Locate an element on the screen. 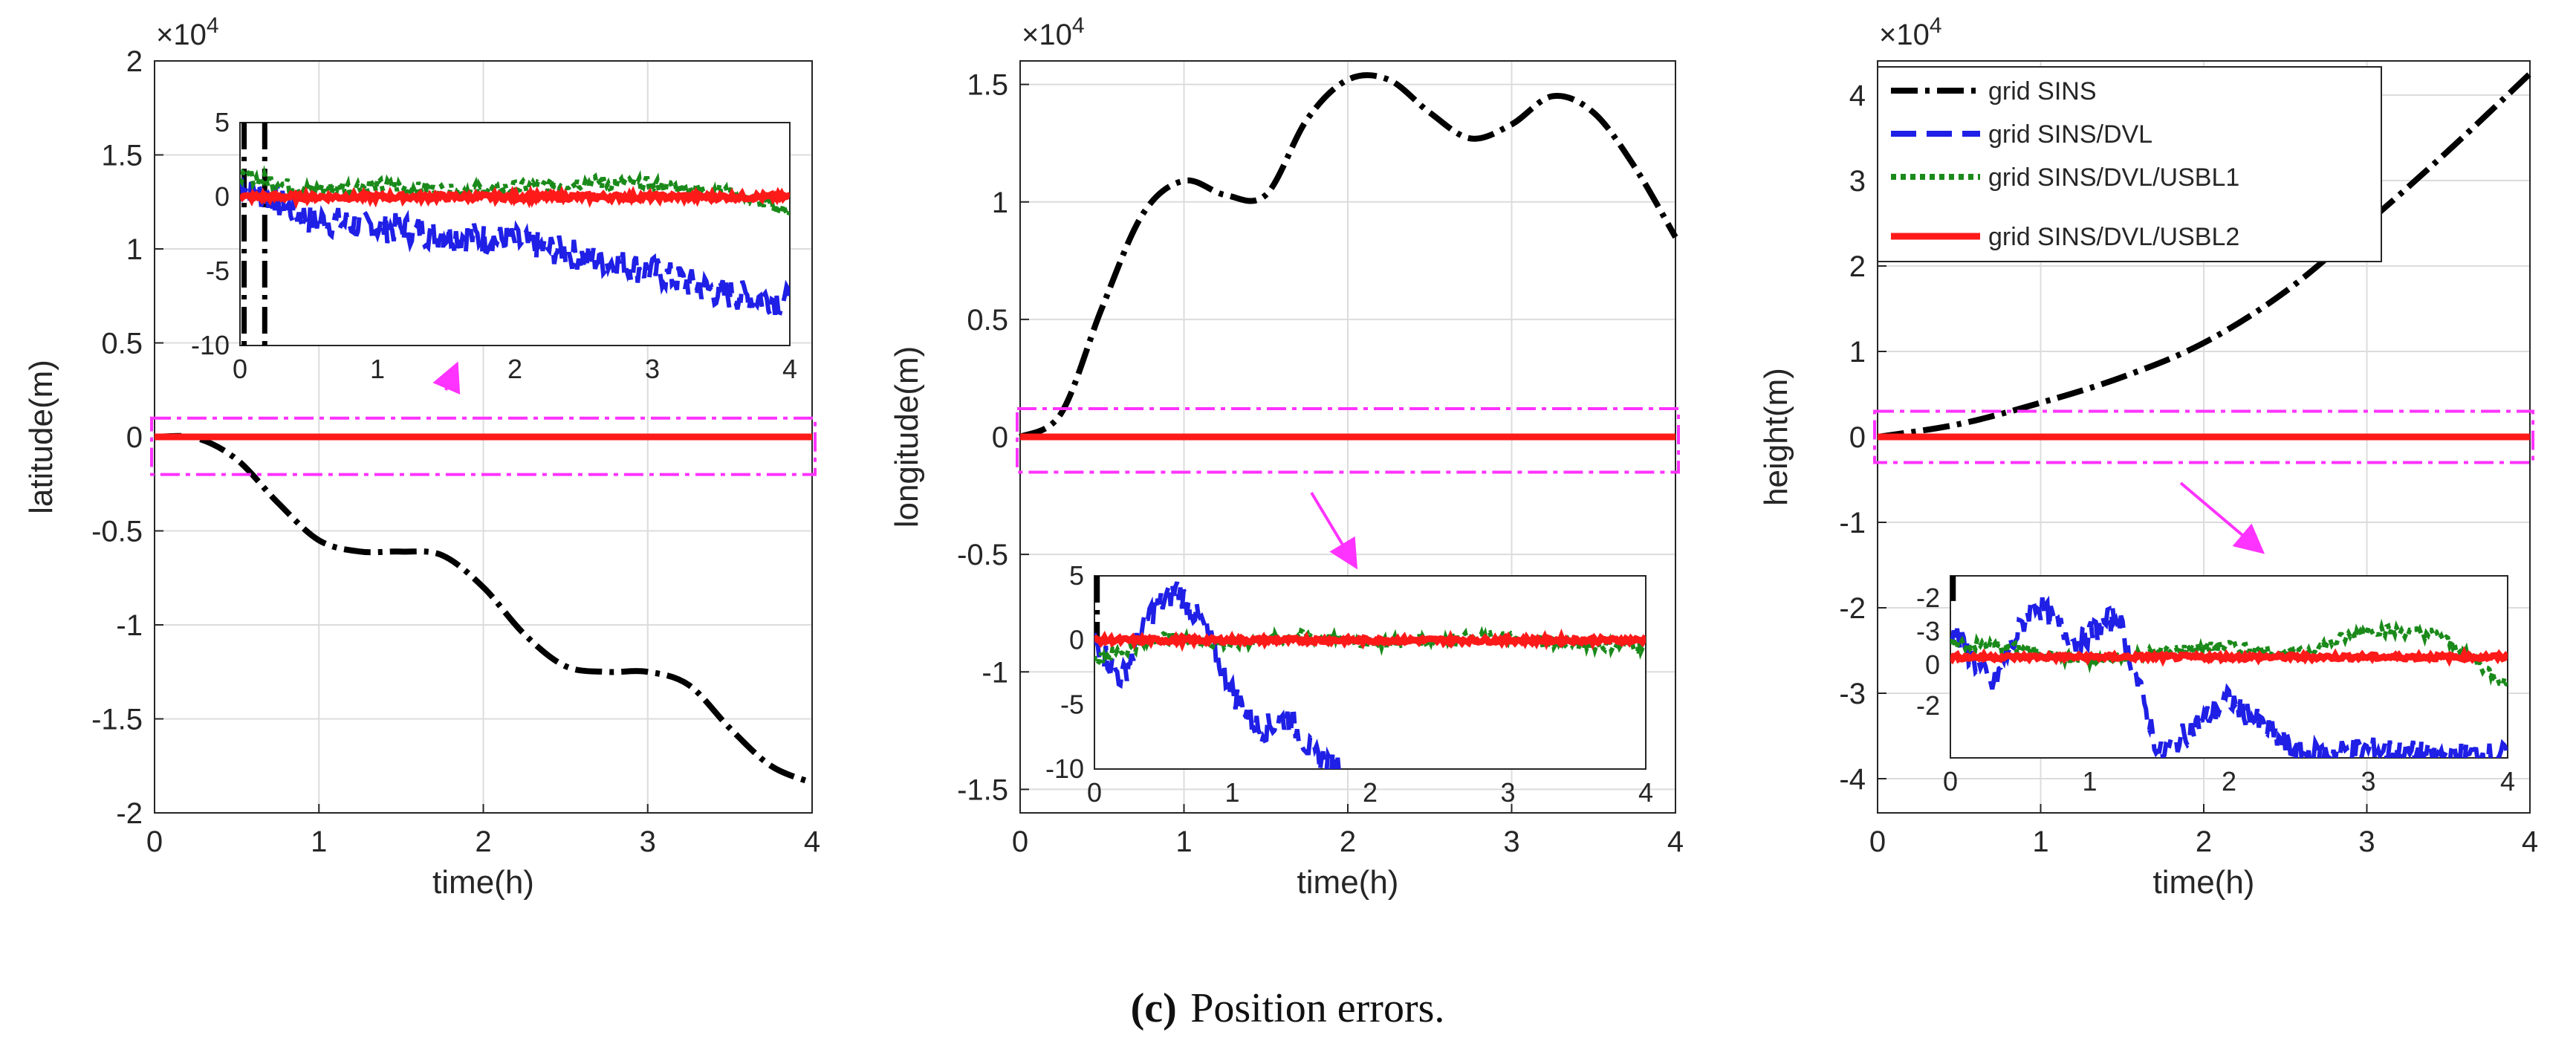 This screenshot has width=2576, height=1038. y-tick-label: 4 is located at coordinates (1857, 96).